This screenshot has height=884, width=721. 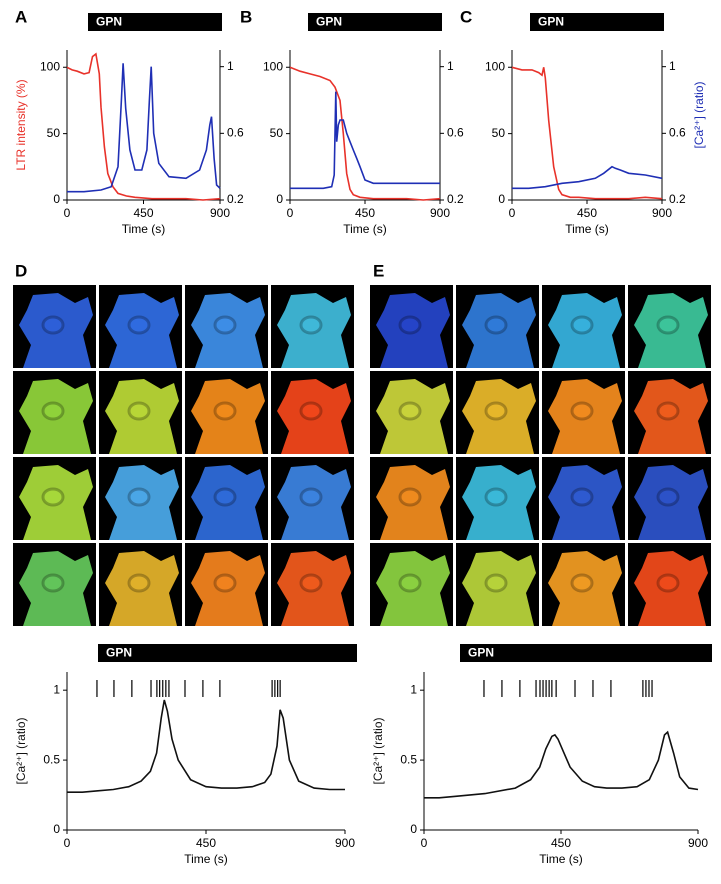 What do you see at coordinates (246, 16) in the screenshot?
I see `panel-label: B` at bounding box center [246, 16].